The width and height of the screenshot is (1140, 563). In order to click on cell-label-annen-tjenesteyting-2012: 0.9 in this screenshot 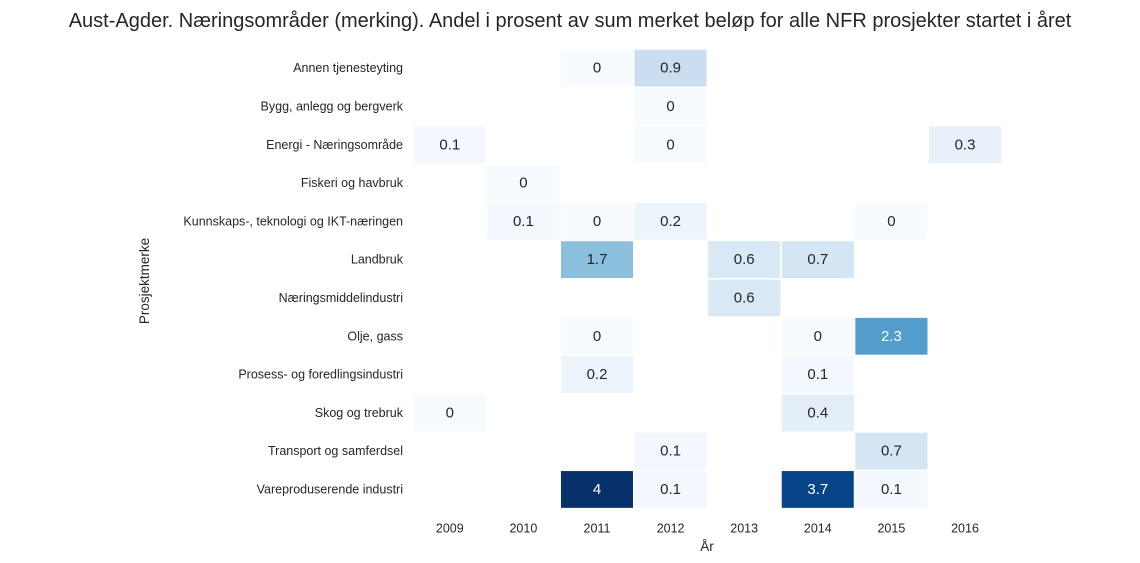, I will do `click(670, 68)`.